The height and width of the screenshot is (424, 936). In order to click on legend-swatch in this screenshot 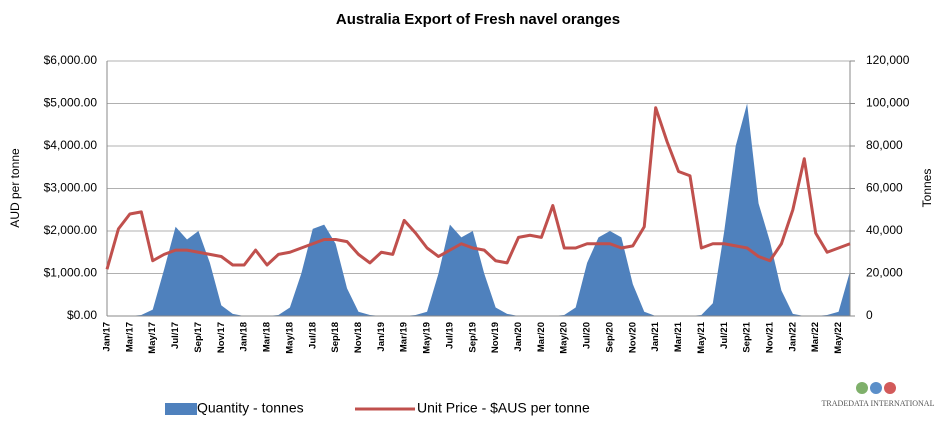, I will do `click(181, 409)`.